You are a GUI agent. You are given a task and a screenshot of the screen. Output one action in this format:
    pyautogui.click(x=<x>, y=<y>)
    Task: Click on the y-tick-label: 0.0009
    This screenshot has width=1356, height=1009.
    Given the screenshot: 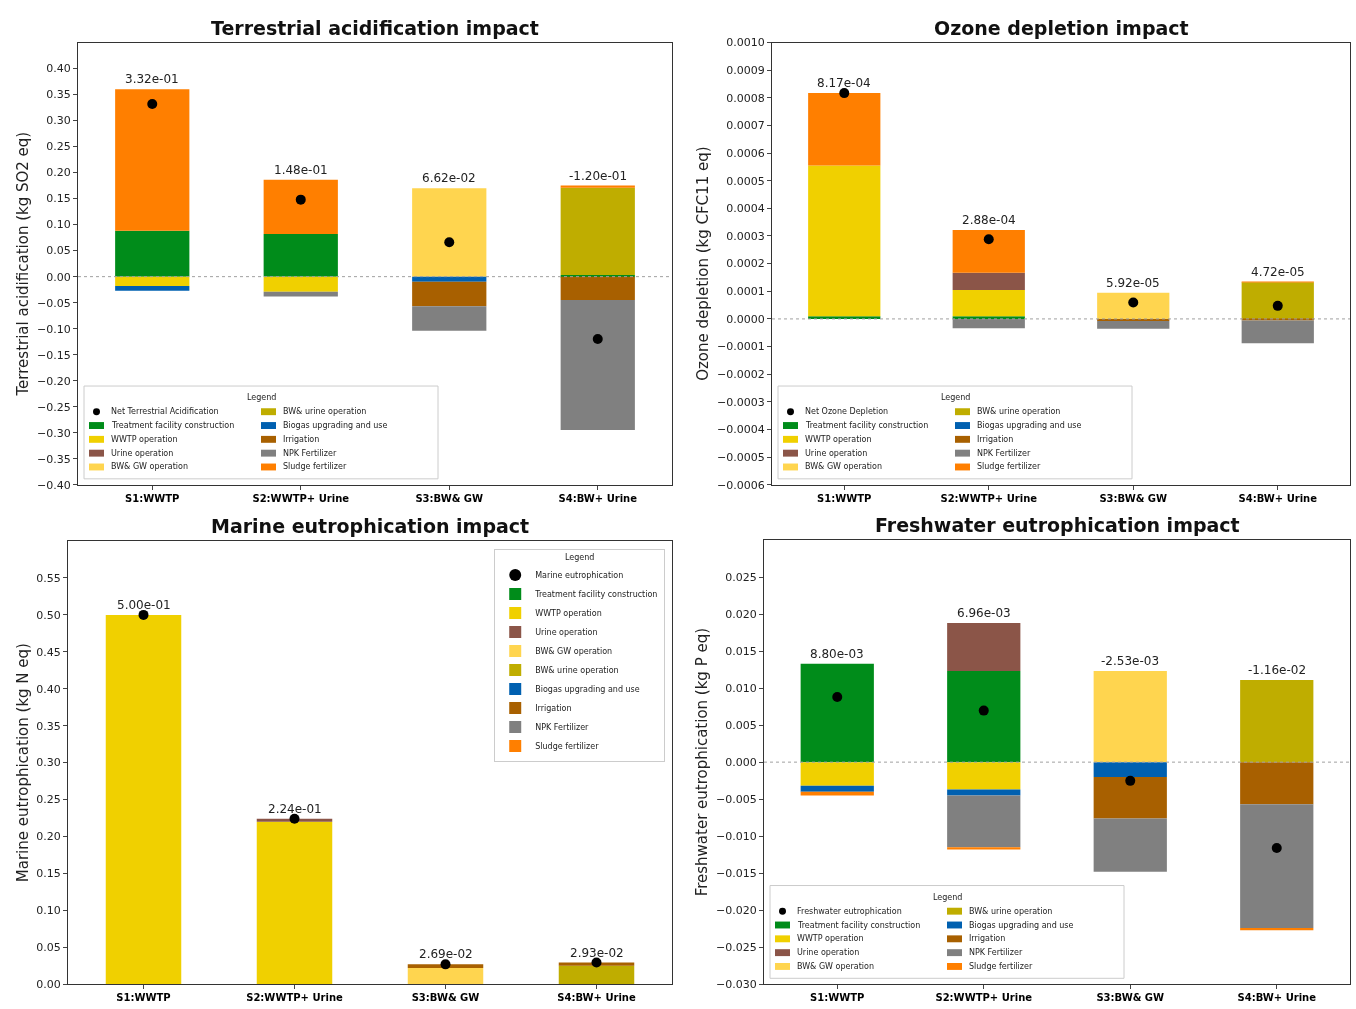 What is the action you would take?
    pyautogui.click(x=745, y=71)
    